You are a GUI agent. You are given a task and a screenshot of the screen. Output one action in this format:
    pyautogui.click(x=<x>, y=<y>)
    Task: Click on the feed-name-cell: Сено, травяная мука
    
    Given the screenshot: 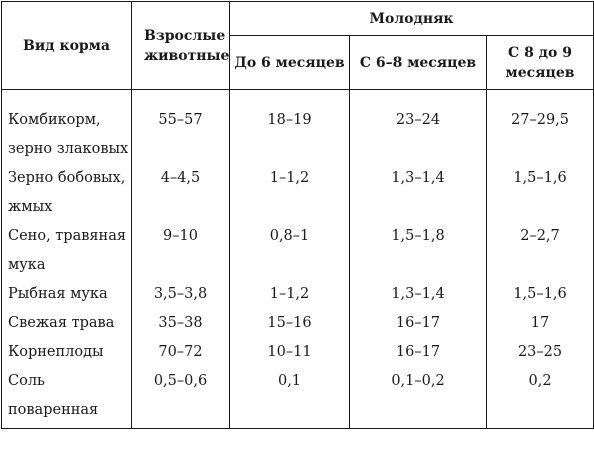 What is the action you would take?
    pyautogui.click(x=66, y=251)
    